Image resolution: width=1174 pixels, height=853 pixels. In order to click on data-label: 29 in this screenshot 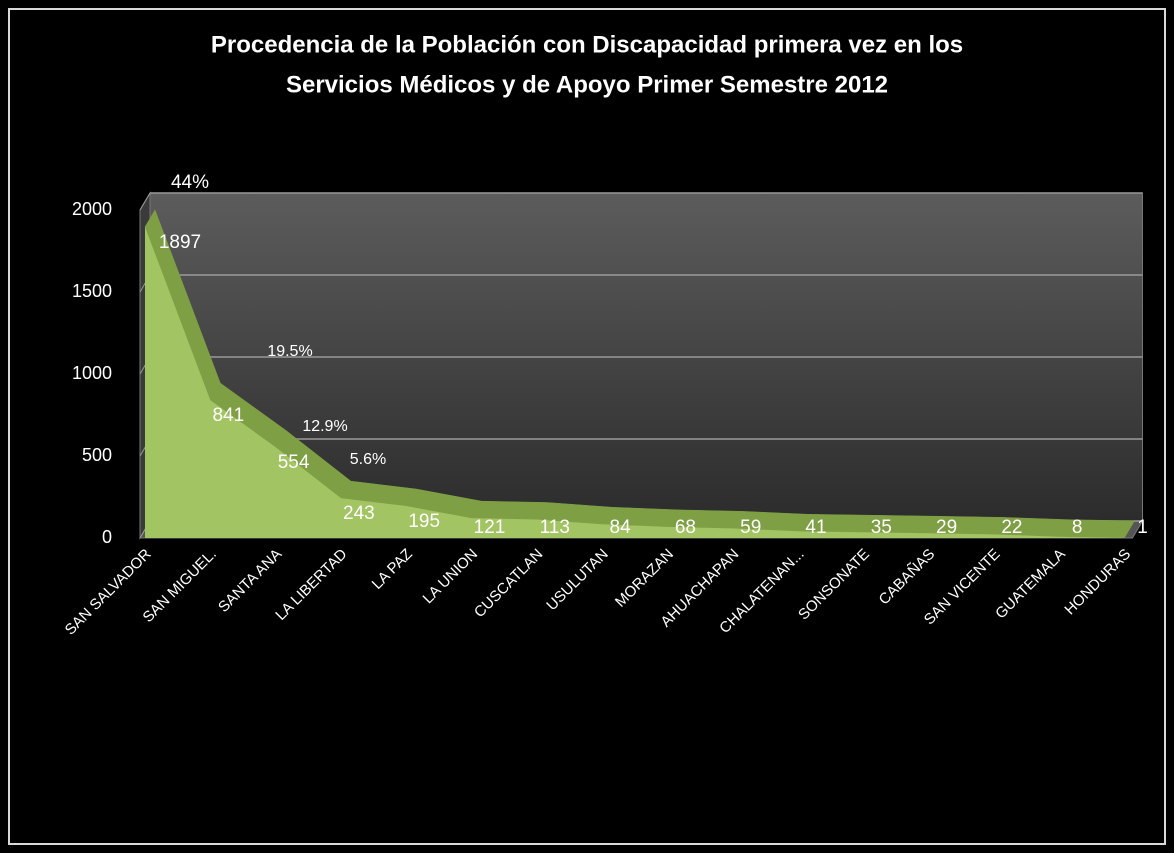, I will do `click(946, 527)`.